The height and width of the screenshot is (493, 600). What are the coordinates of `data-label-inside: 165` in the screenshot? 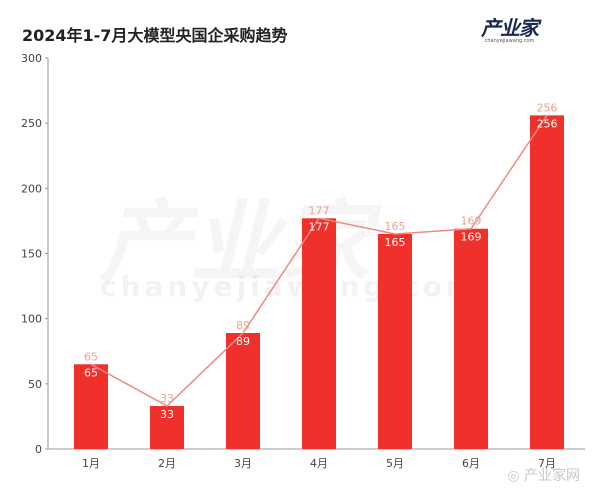 It's located at (395, 242).